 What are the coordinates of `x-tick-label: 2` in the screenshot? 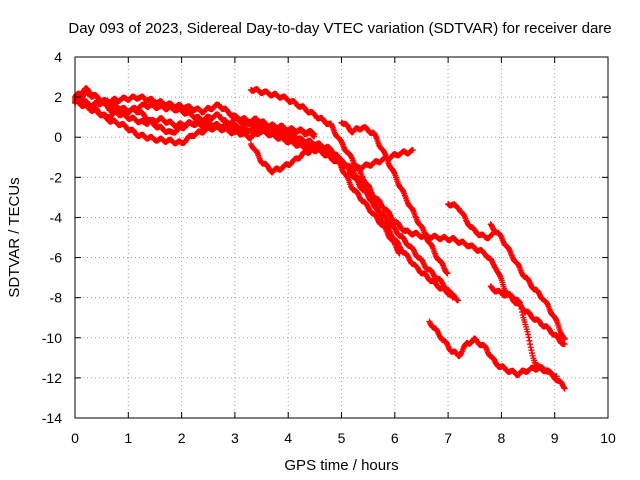 It's located at (182, 438).